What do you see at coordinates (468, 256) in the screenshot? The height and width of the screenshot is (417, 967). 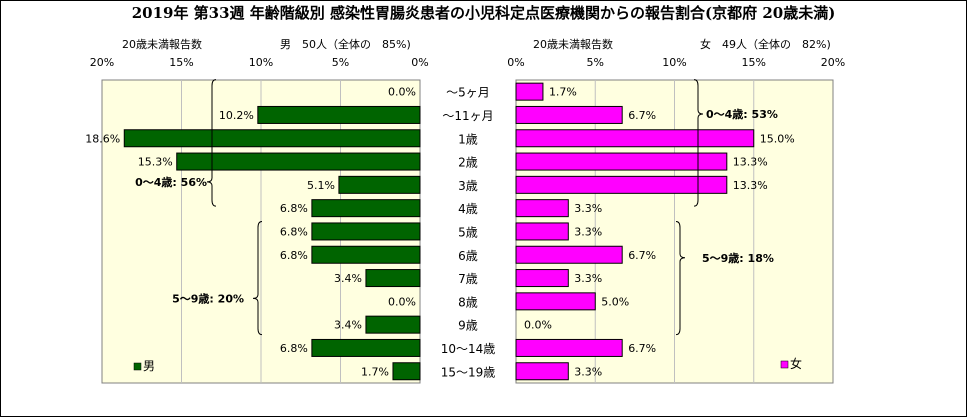 I see `age-category-label: 6歳` at bounding box center [468, 256].